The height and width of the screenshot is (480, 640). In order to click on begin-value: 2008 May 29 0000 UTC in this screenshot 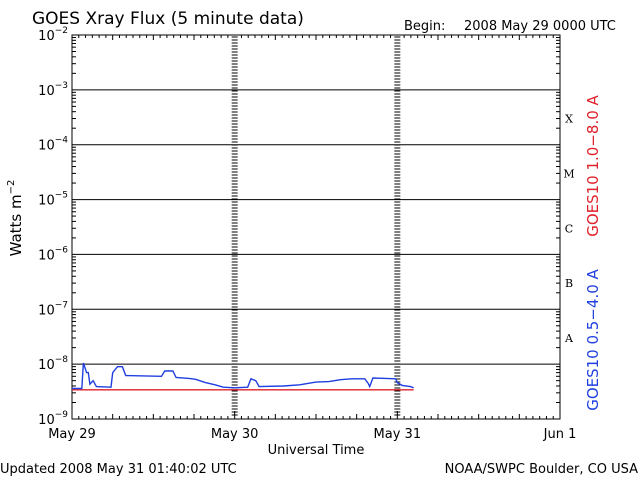, I will do `click(540, 26)`.